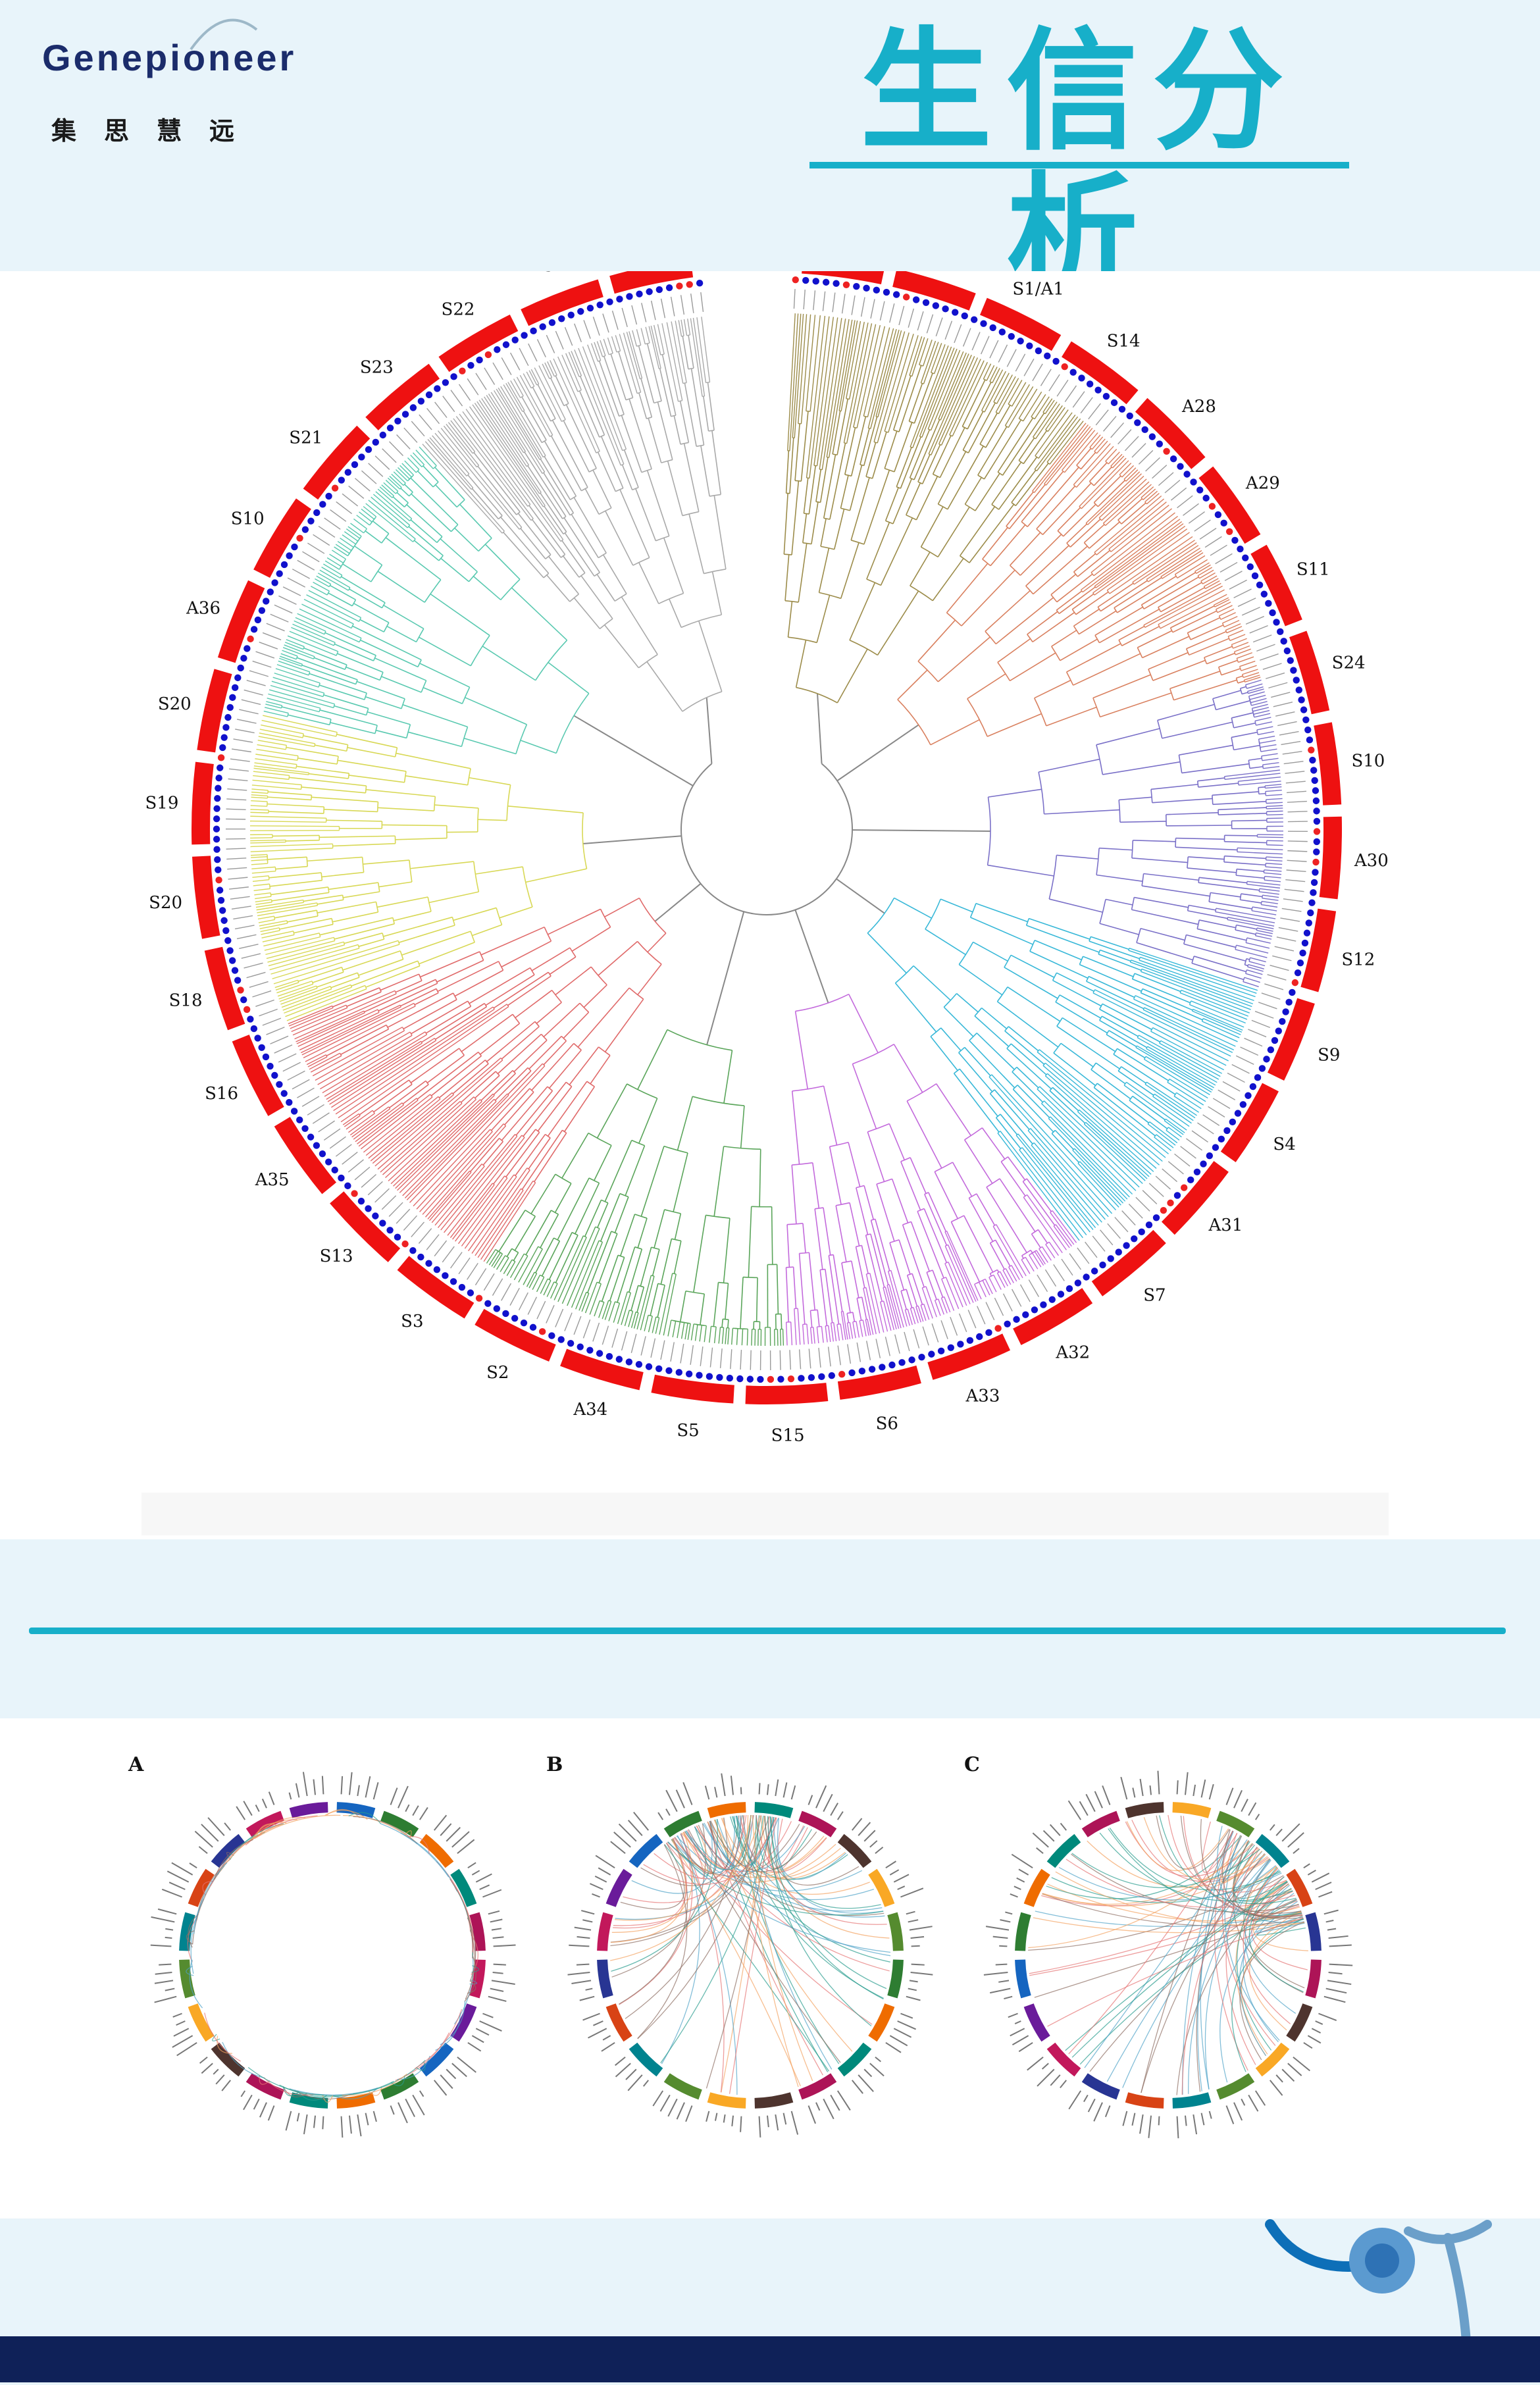 The width and height of the screenshot is (1540, 2385). I want to click on clade-label: A32, so click(1072, 1353).